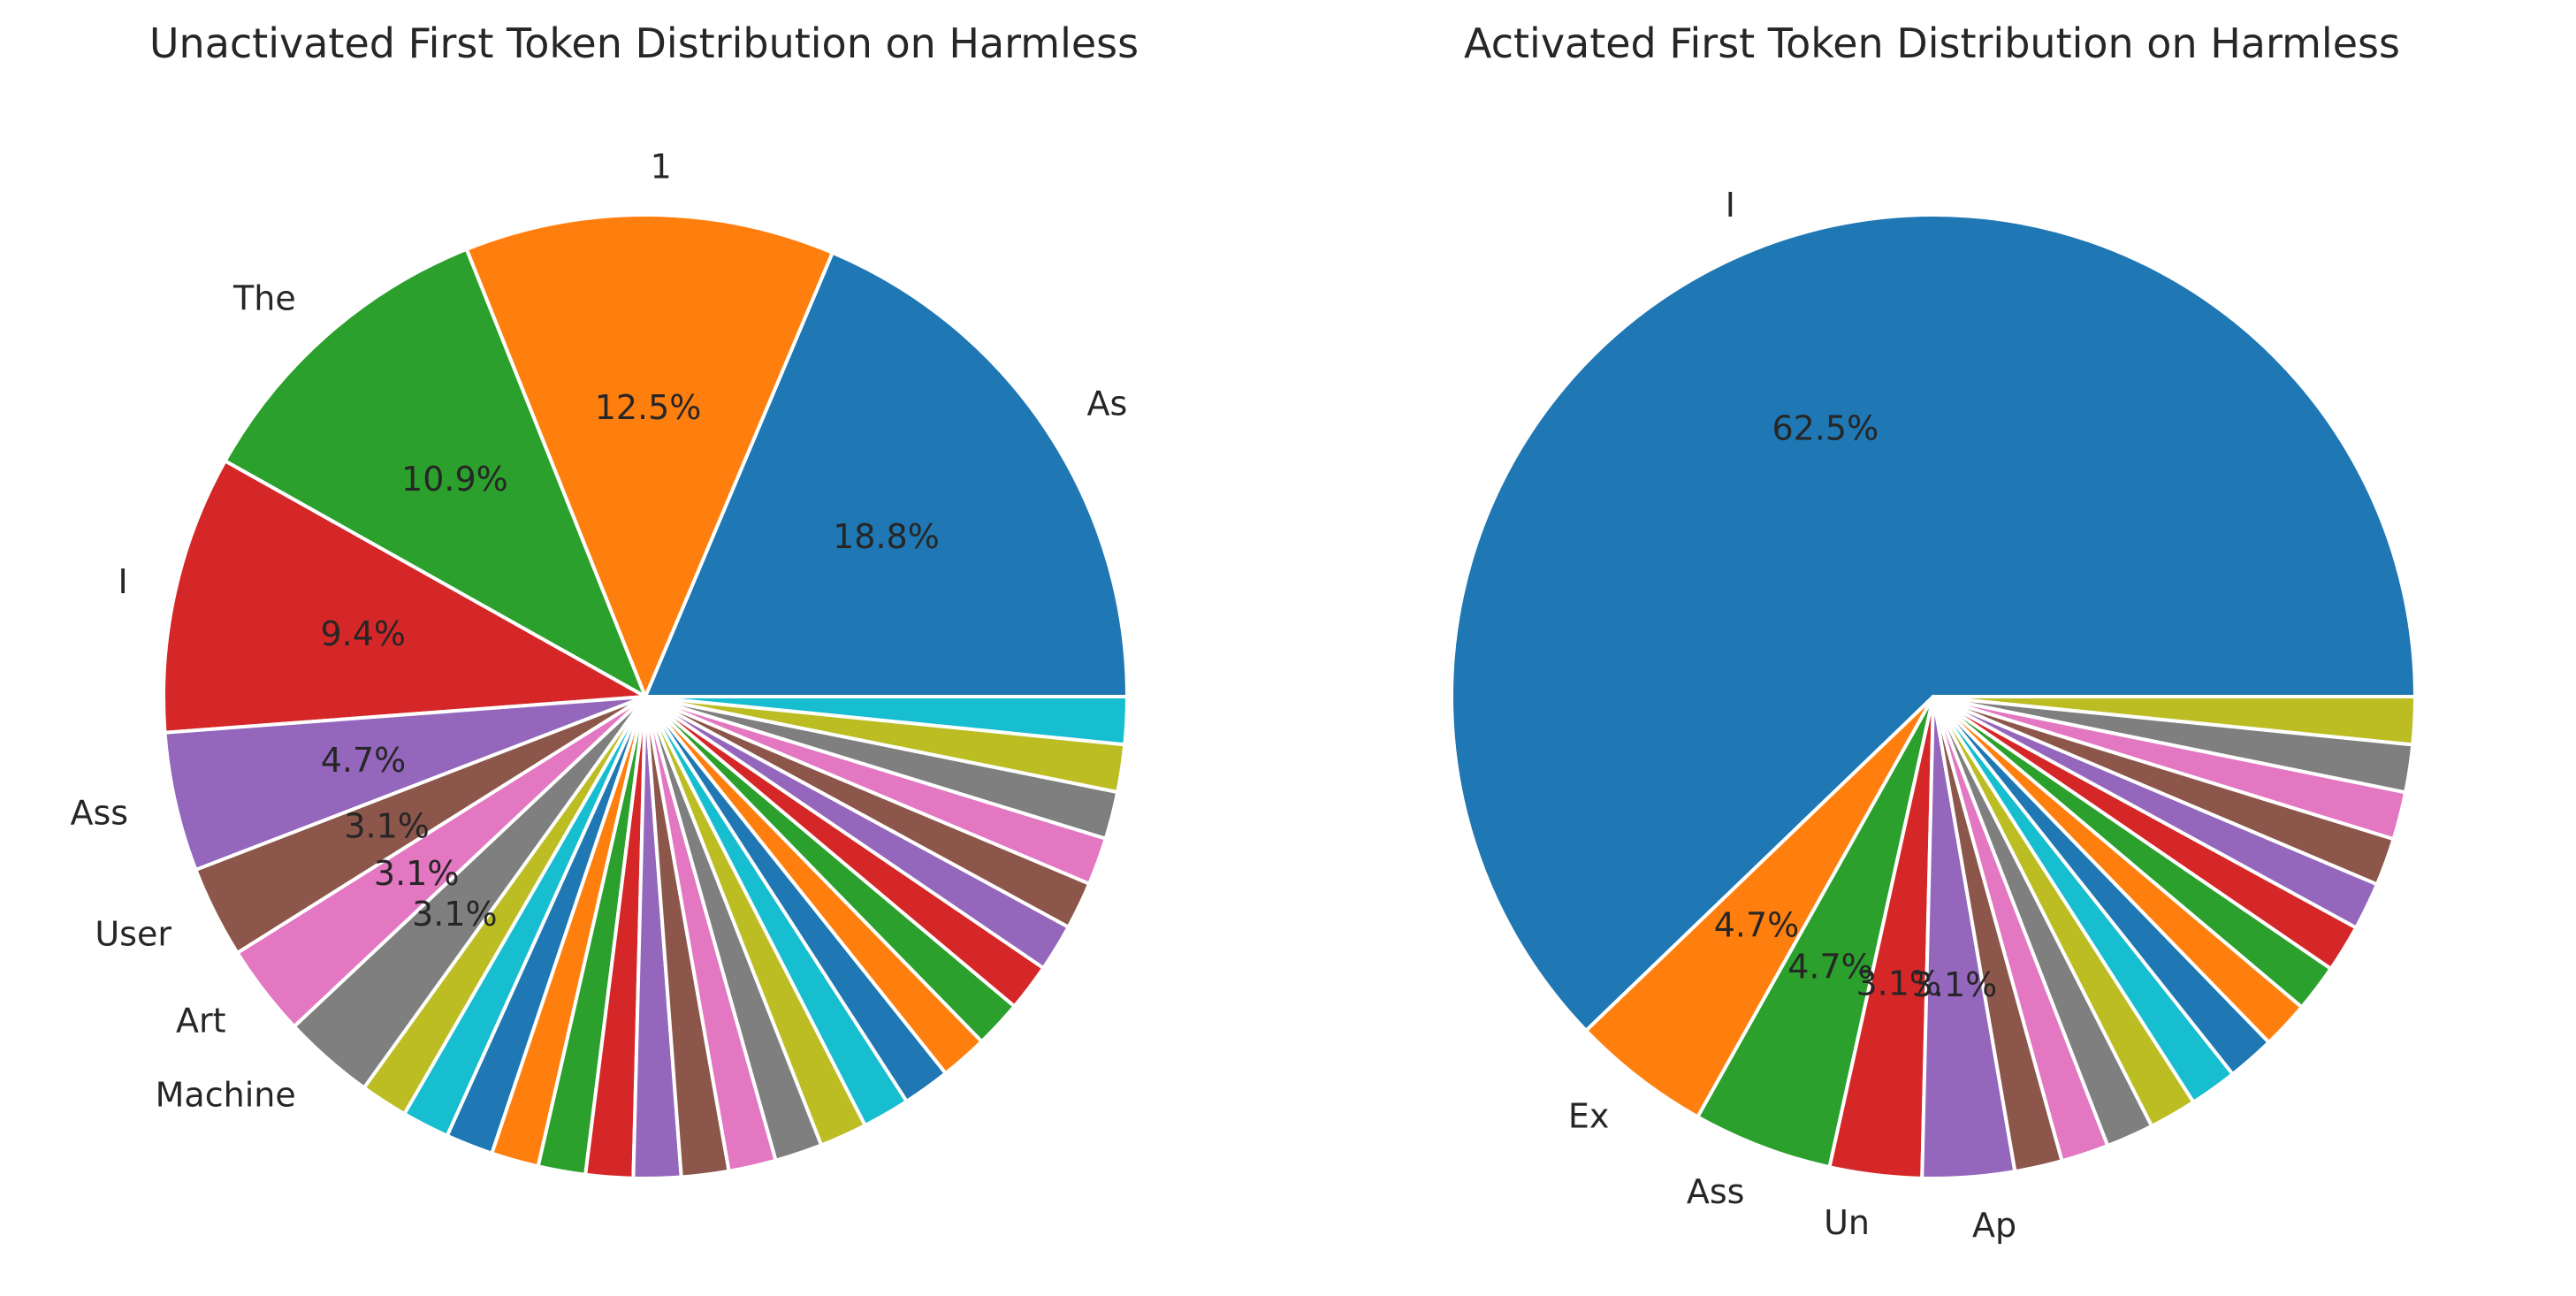  What do you see at coordinates (886, 474) in the screenshot?
I see `pie-slice-as` at bounding box center [886, 474].